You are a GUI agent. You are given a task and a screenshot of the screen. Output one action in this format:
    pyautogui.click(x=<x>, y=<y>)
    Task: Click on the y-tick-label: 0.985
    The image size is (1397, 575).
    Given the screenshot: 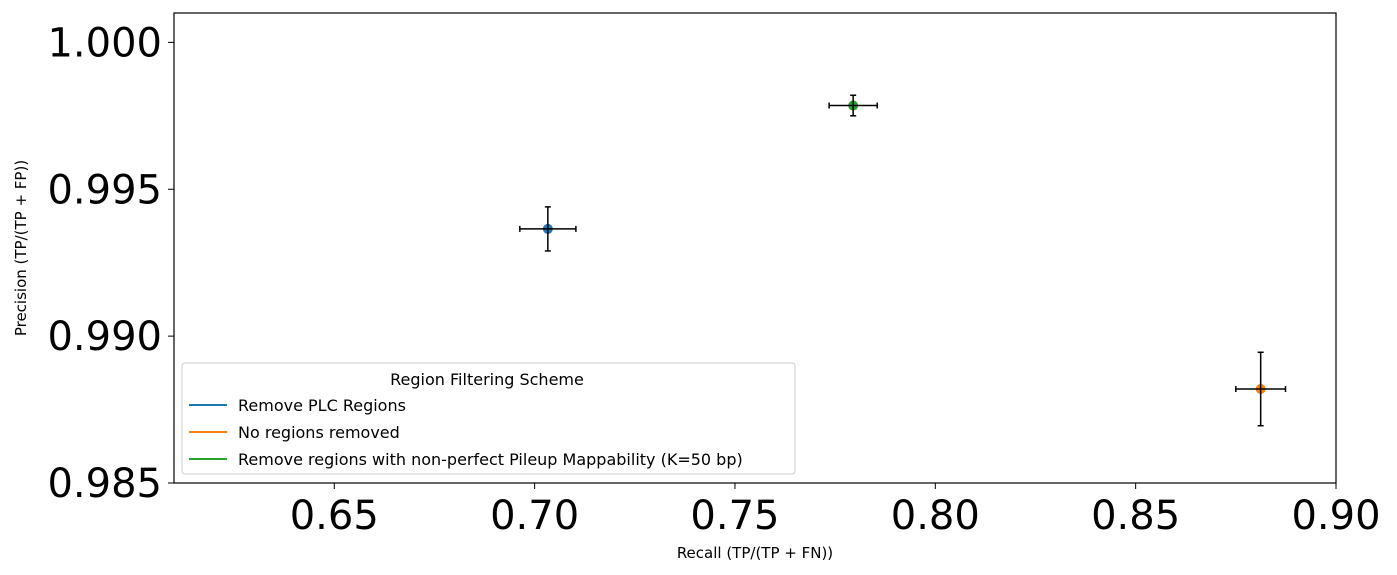 What is the action you would take?
    pyautogui.click(x=104, y=484)
    